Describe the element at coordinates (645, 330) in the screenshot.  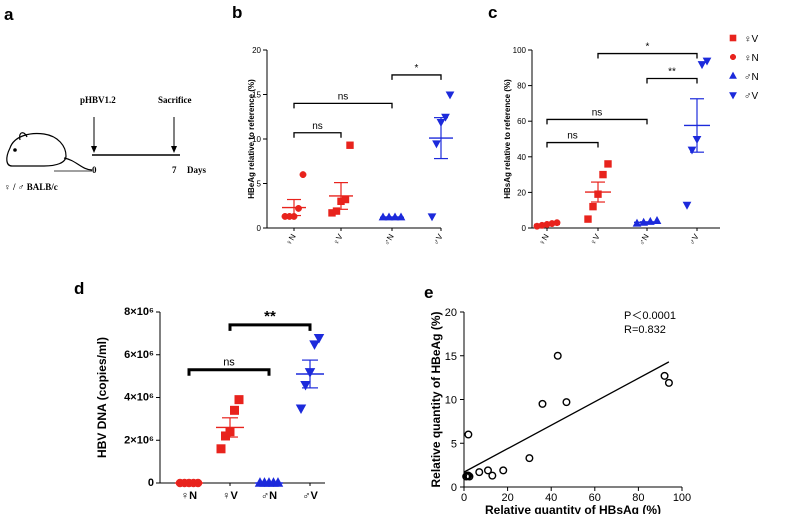
I see `r-value-label: R=0.832` at that location.